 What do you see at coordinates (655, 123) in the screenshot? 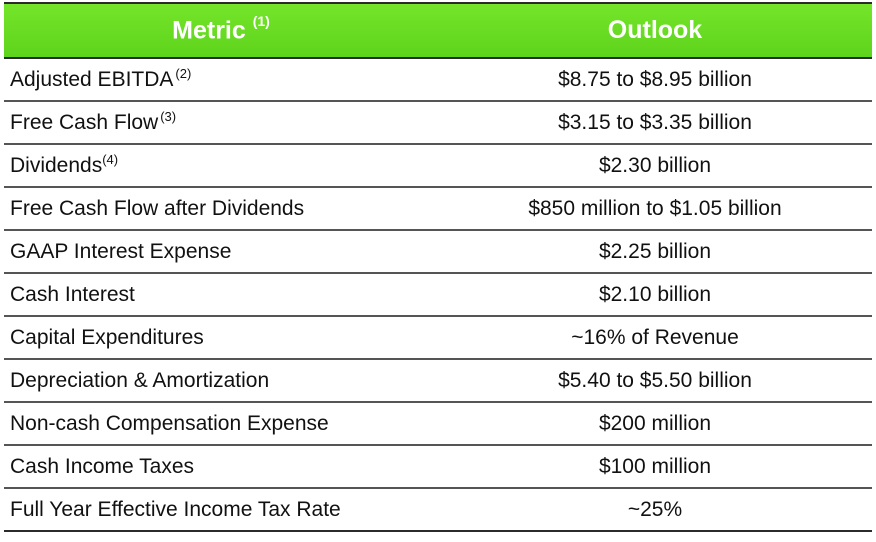
I see `outlook-cell: $3.15 to $3.35 billion` at bounding box center [655, 123].